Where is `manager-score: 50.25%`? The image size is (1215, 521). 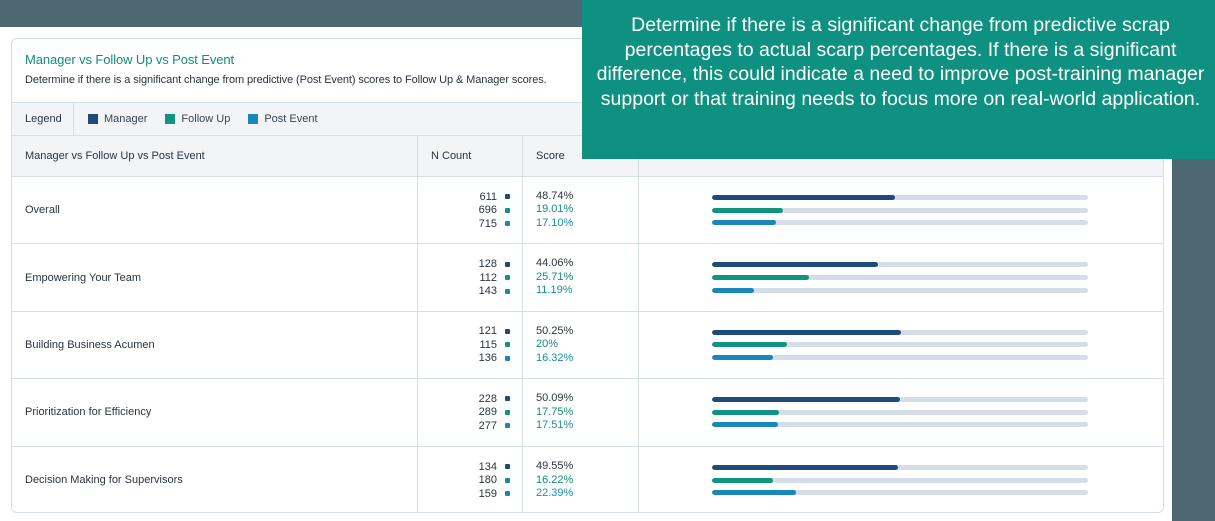 manager-score: 50.25% is located at coordinates (555, 330).